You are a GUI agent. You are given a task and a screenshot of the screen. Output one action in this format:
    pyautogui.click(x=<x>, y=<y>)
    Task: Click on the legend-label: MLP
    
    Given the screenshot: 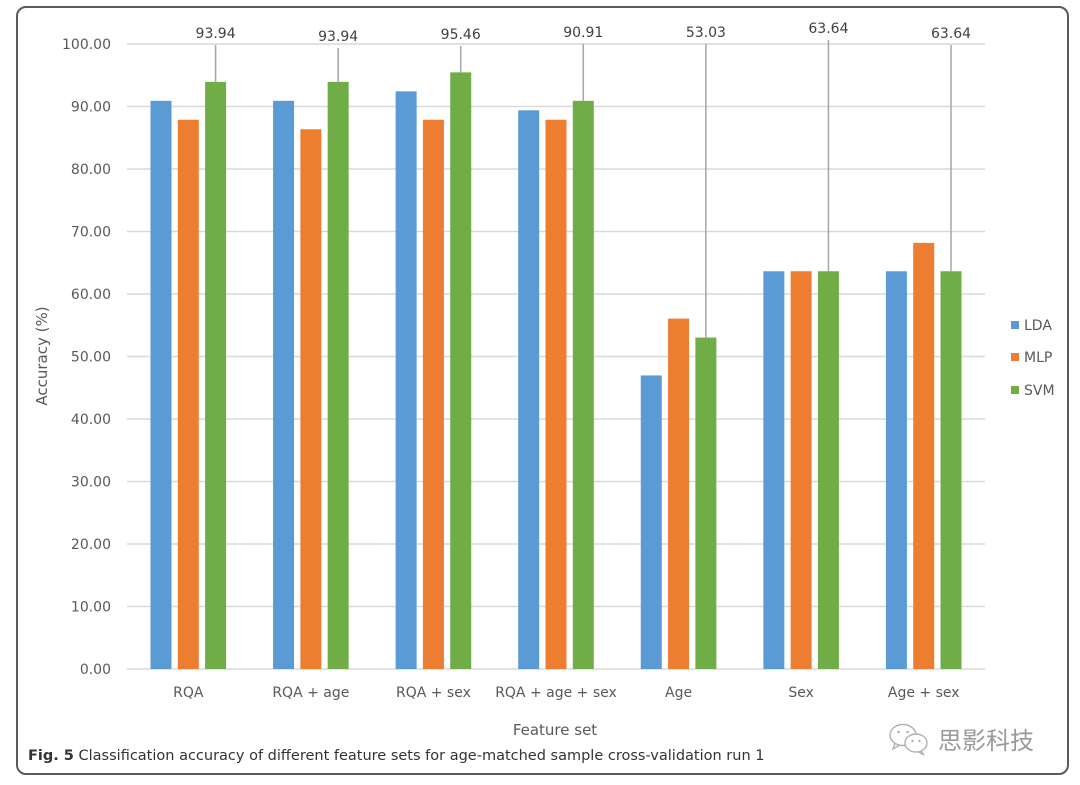 What is the action you would take?
    pyautogui.click(x=1038, y=358)
    